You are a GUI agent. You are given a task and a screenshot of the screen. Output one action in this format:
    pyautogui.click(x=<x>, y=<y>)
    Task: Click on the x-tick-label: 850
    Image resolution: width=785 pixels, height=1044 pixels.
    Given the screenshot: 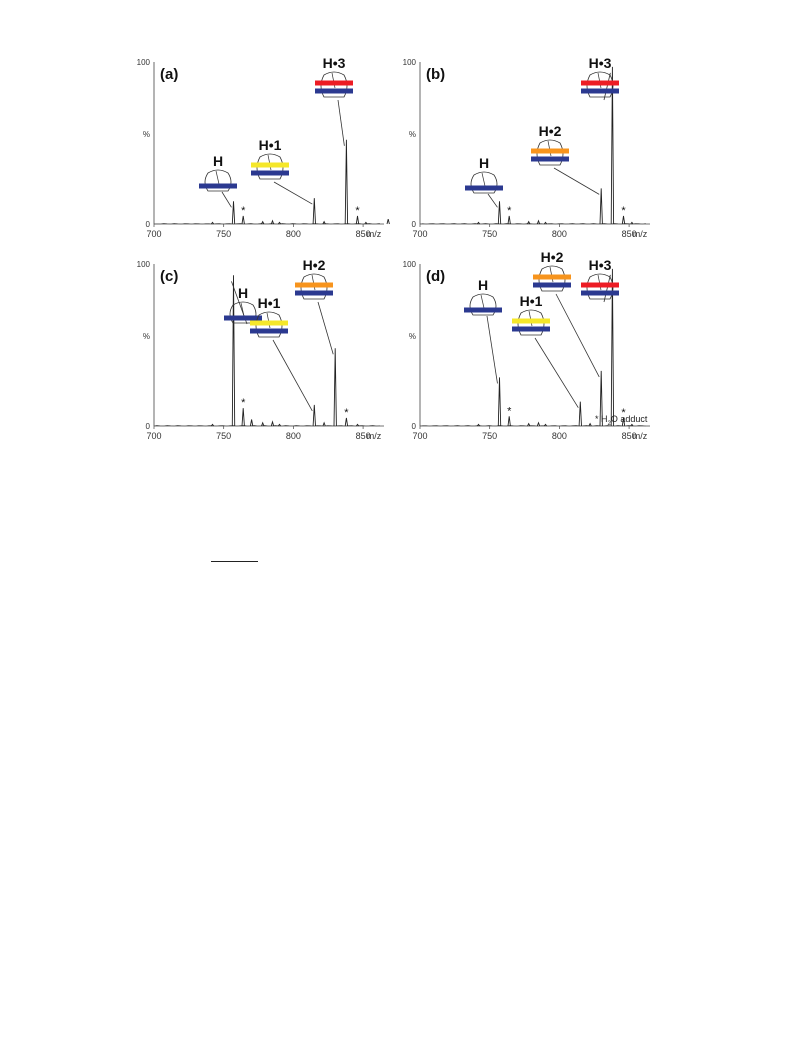 What is the action you would take?
    pyautogui.click(x=629, y=436)
    